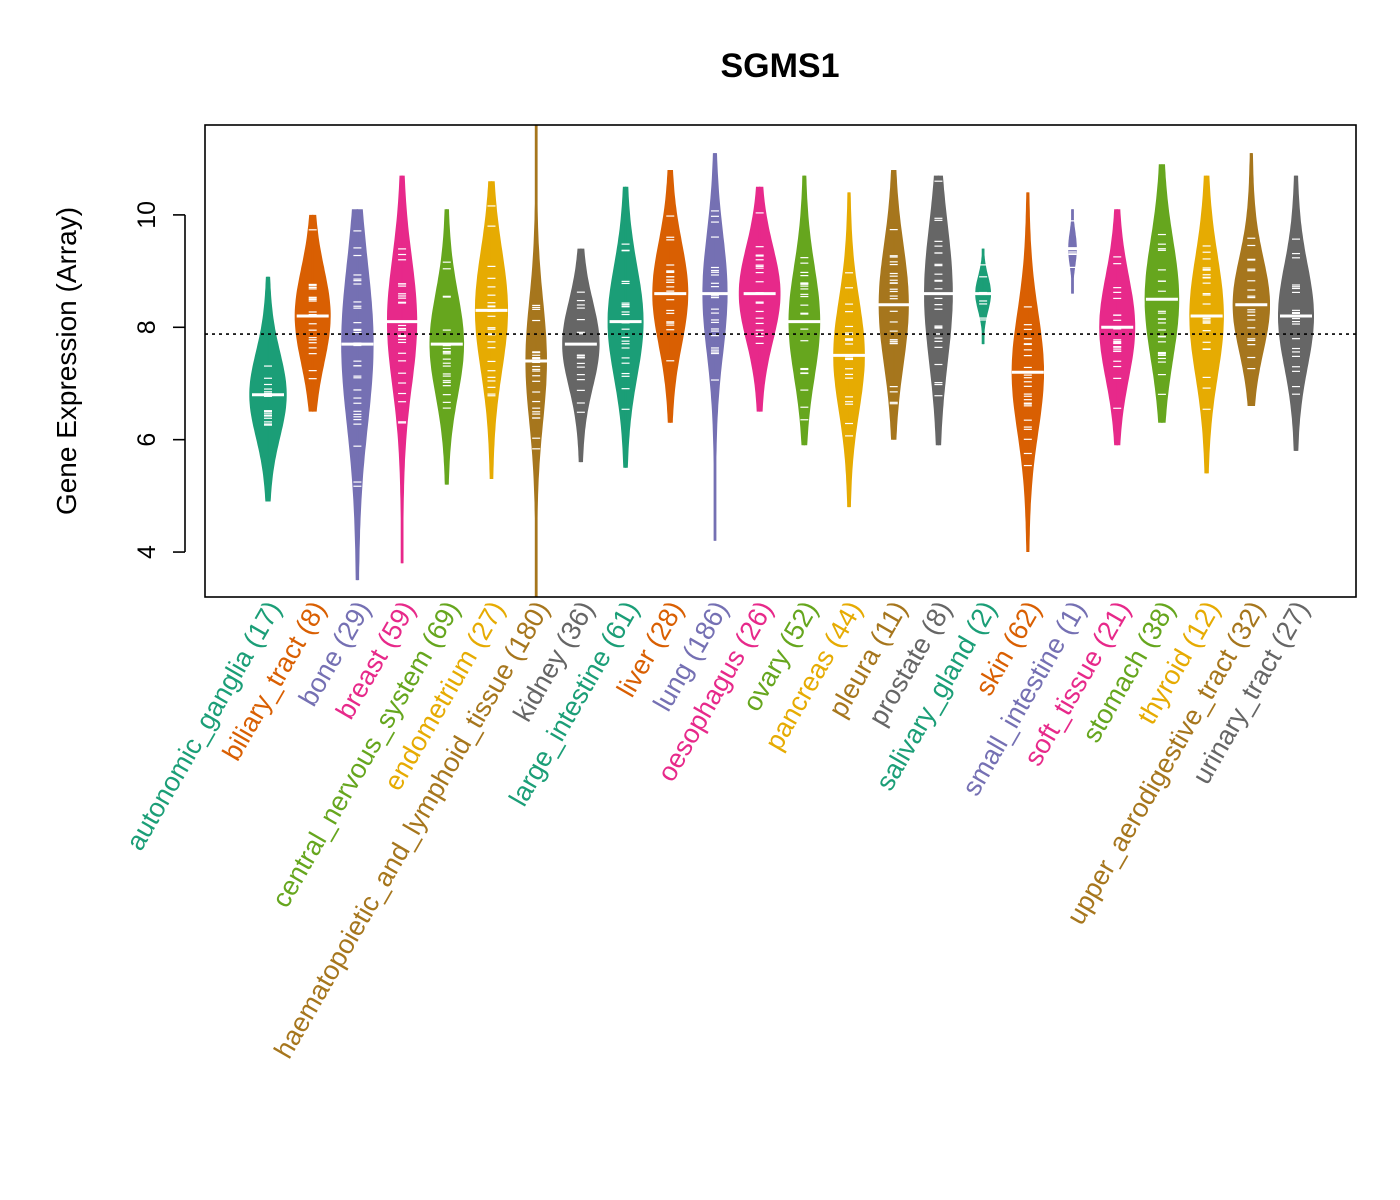 This screenshot has width=1400, height=1200. What do you see at coordinates (147, 327) in the screenshot?
I see `y-tick-label: 8` at bounding box center [147, 327].